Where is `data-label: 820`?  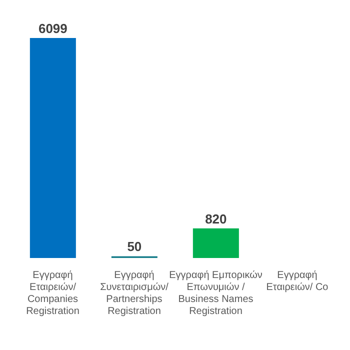
data-label: 820 is located at coordinates (216, 218).